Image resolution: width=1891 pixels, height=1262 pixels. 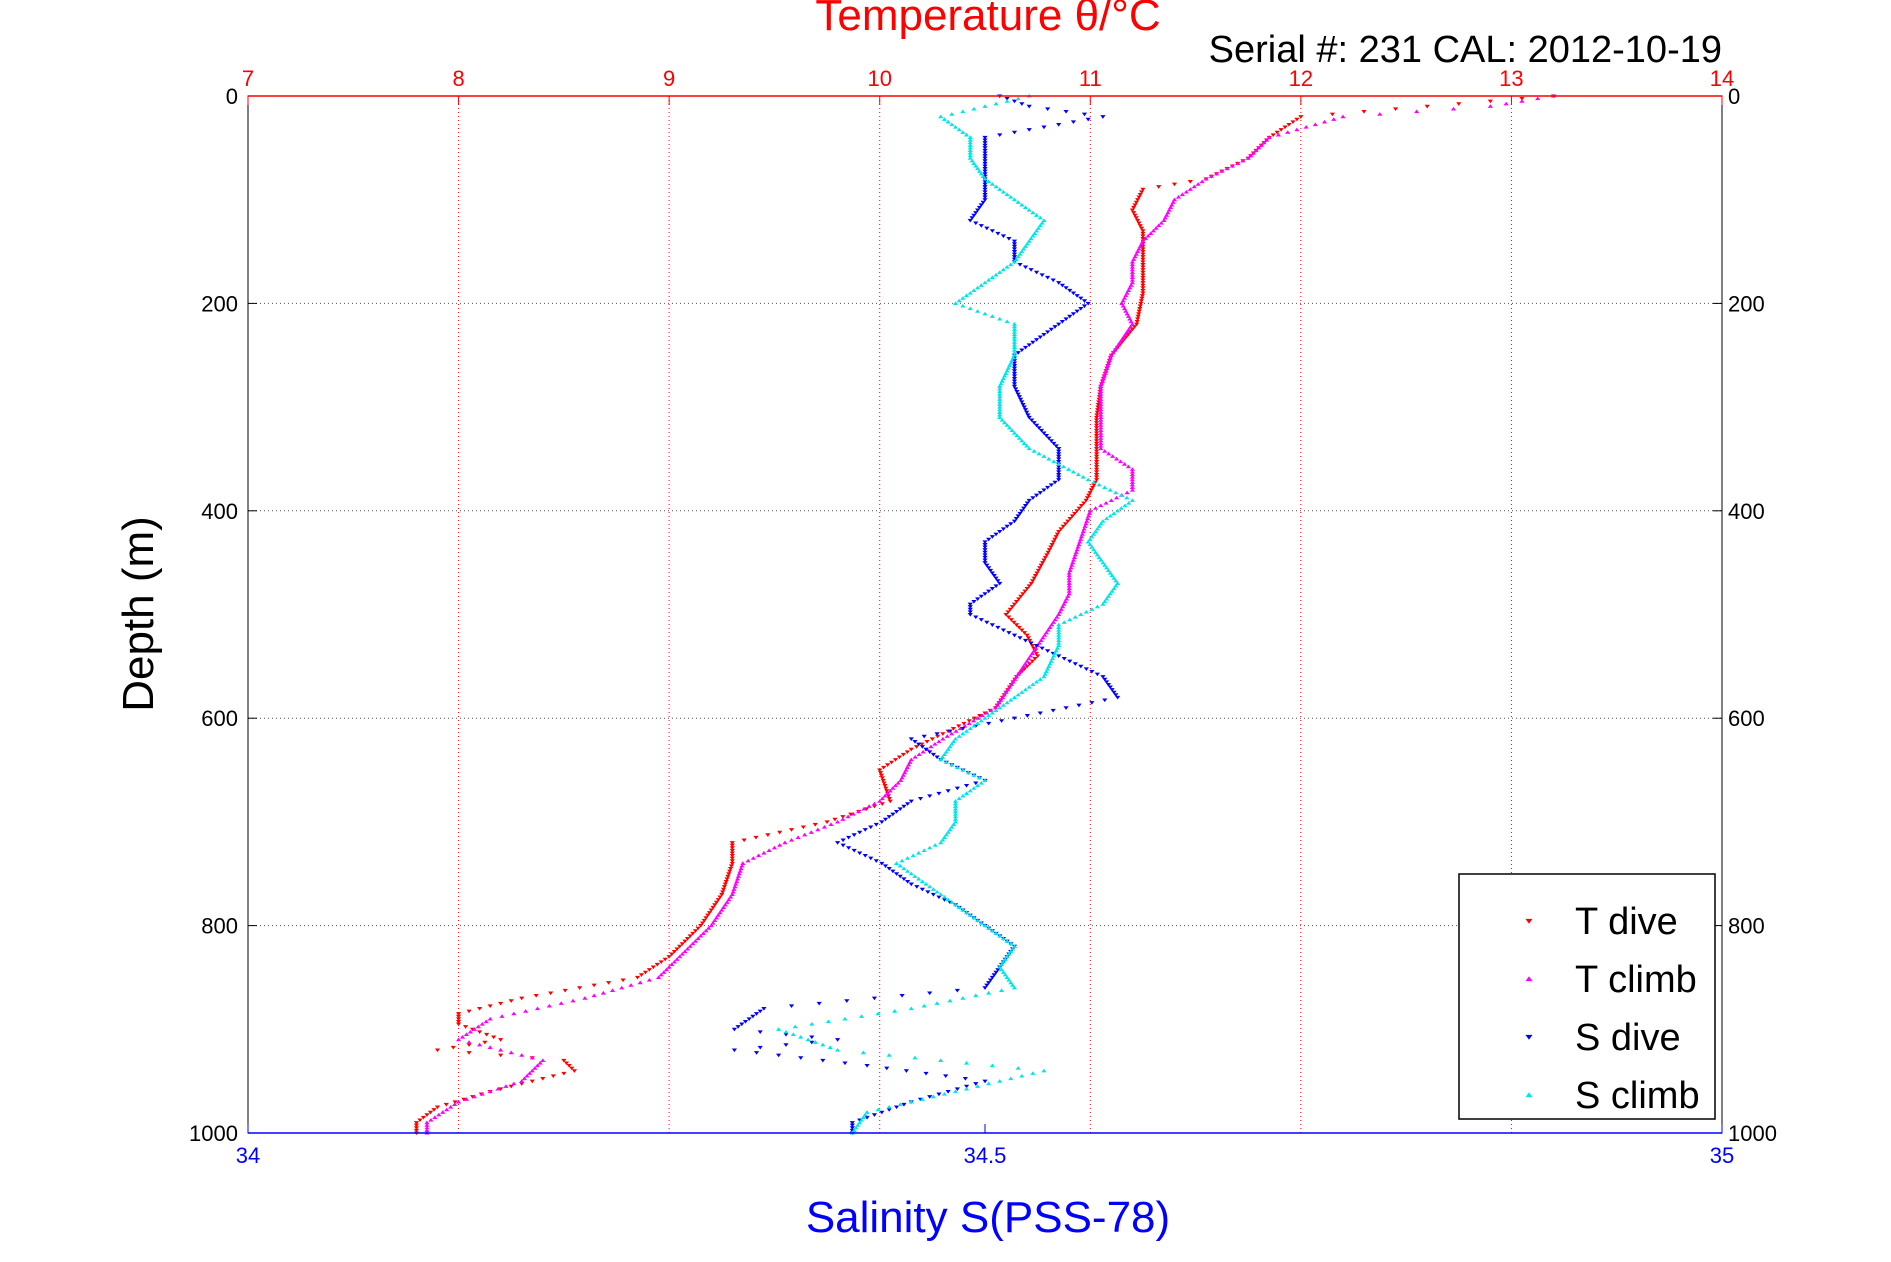 What do you see at coordinates (1529, 1095) in the screenshot?
I see `legend-marker` at bounding box center [1529, 1095].